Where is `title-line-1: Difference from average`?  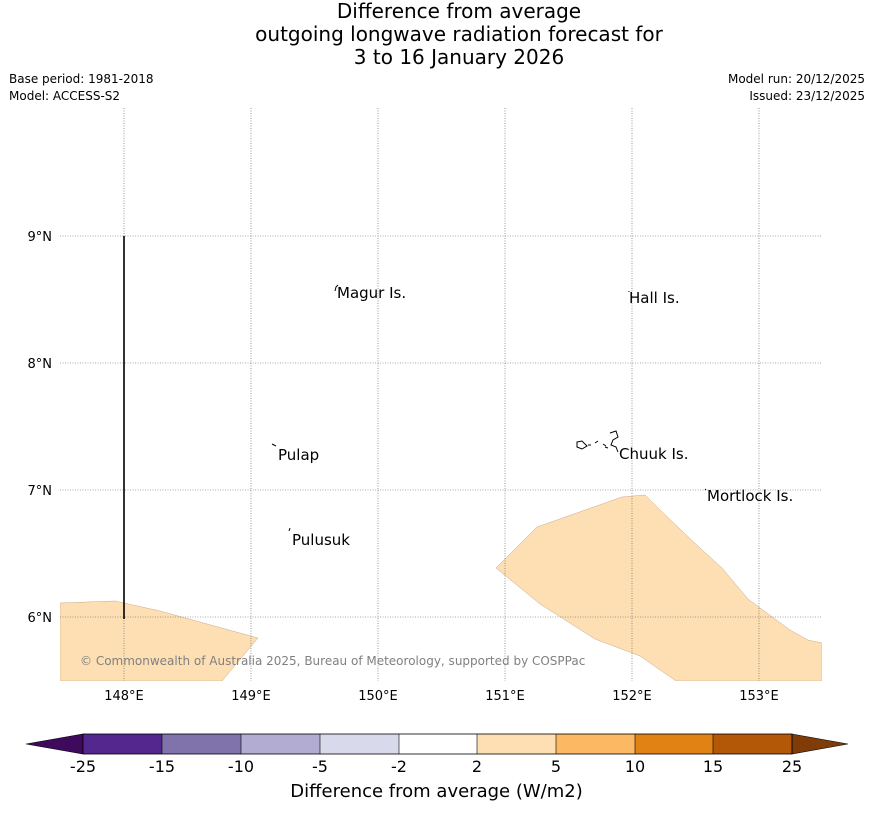
title-line-1: Difference from average is located at coordinates (459, 11).